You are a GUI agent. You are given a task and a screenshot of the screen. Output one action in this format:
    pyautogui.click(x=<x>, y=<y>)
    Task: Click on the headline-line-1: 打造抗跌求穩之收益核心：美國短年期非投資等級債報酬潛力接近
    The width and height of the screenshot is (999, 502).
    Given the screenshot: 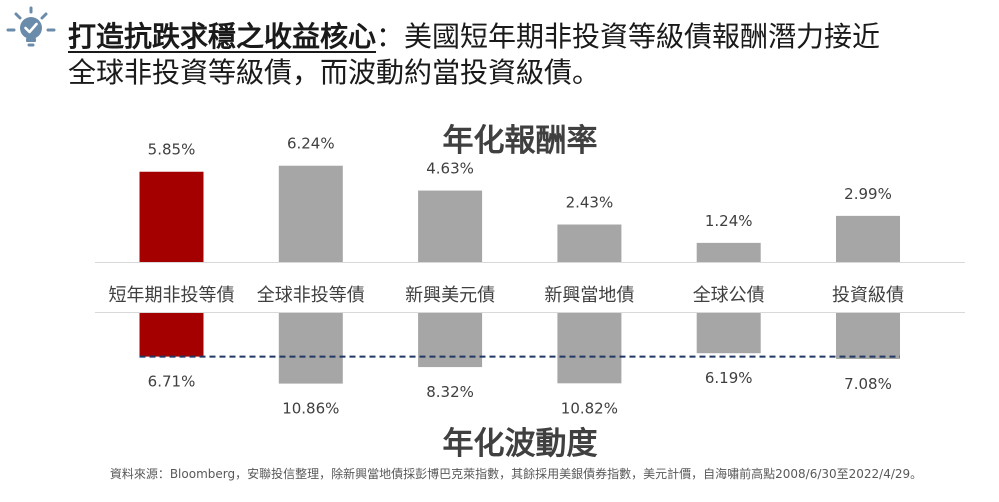 What is the action you would take?
    pyautogui.click(x=474, y=37)
    